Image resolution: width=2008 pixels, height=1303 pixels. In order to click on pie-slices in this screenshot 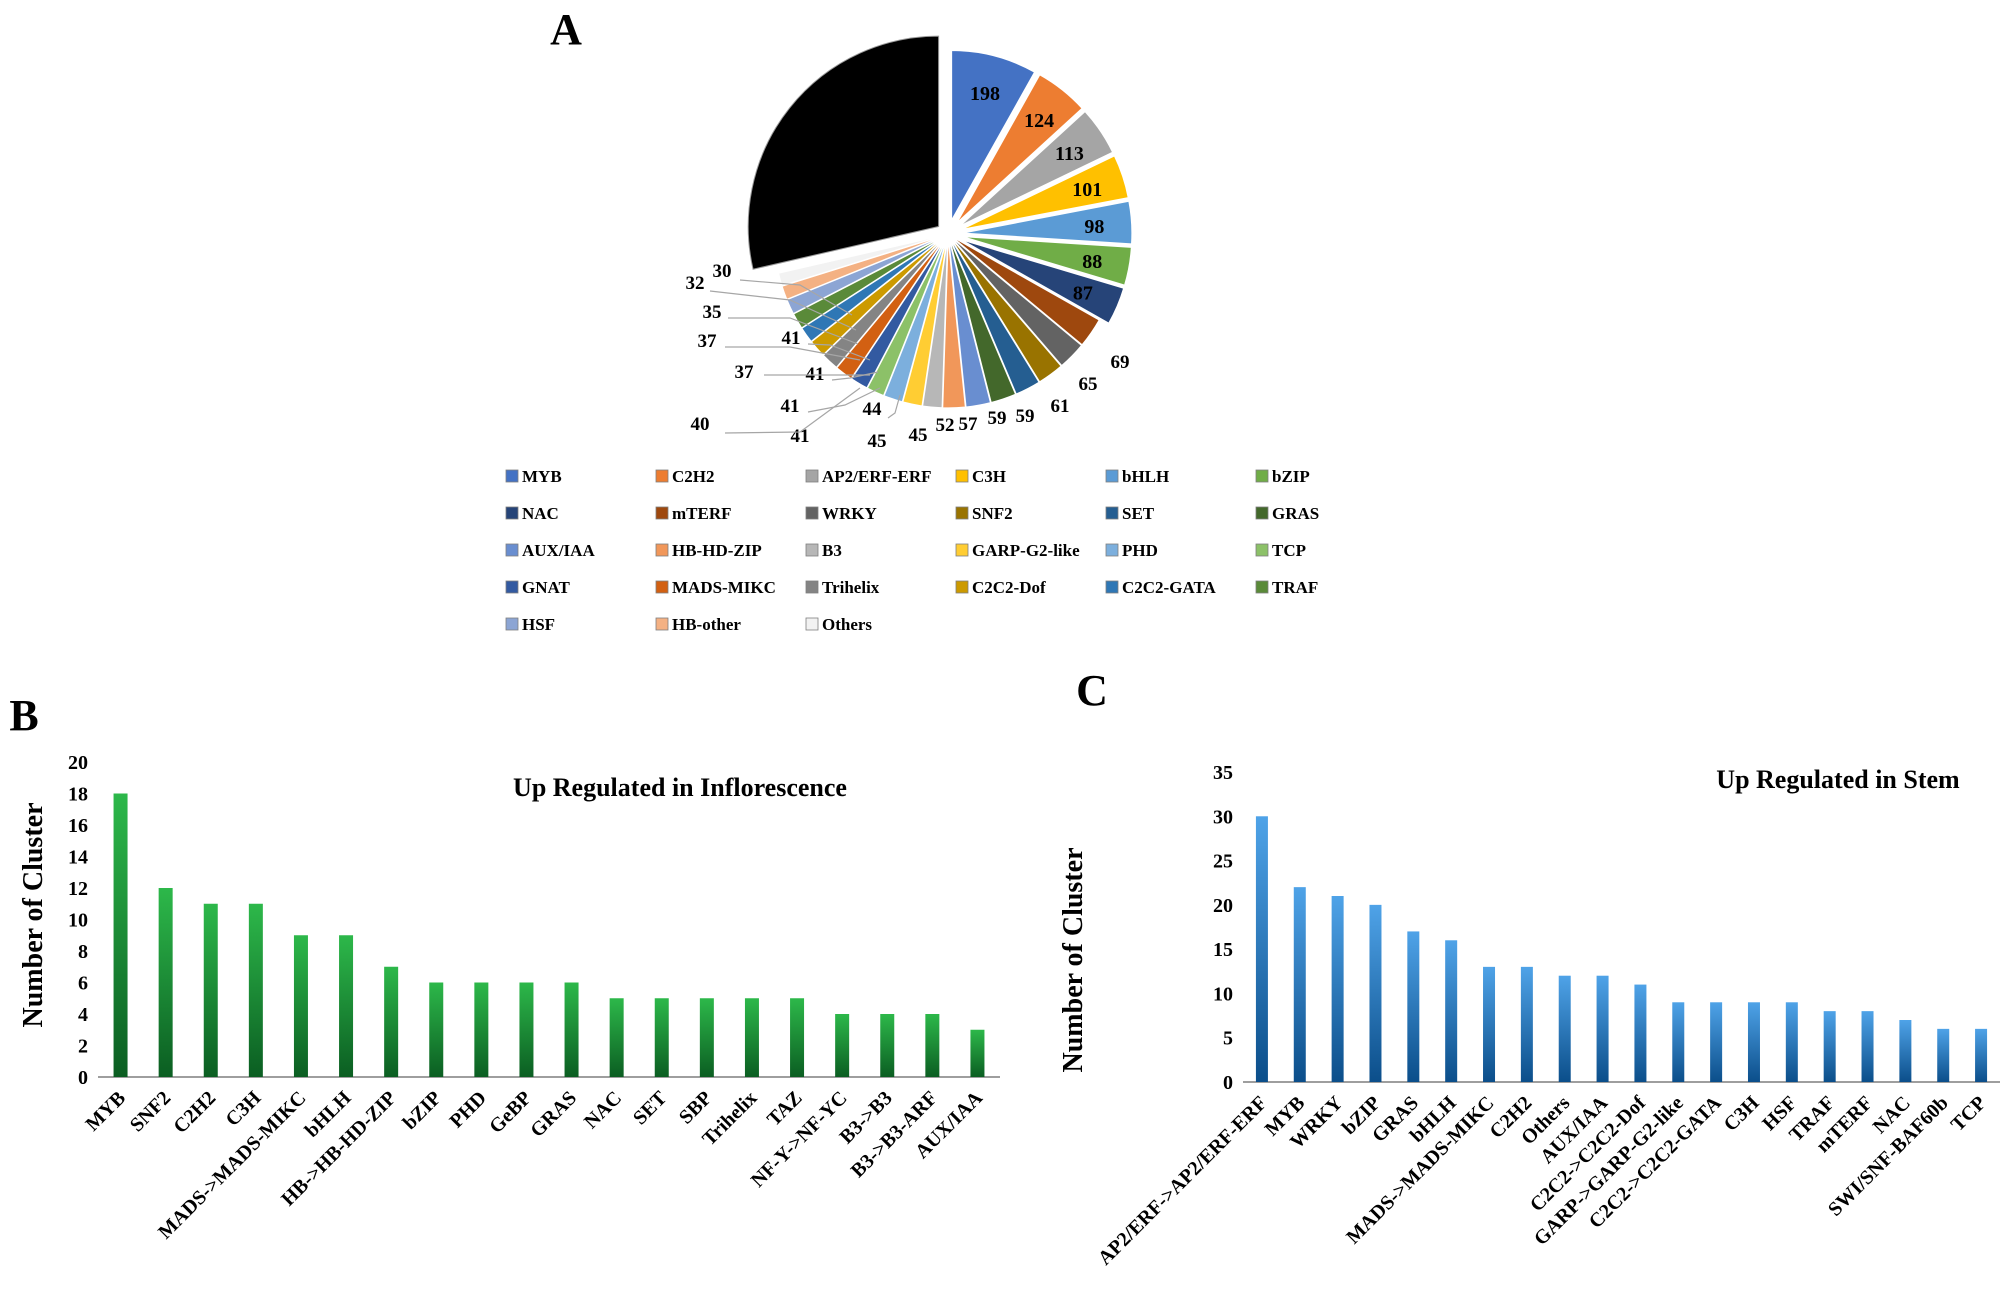, I will do `click(940, 222)`.